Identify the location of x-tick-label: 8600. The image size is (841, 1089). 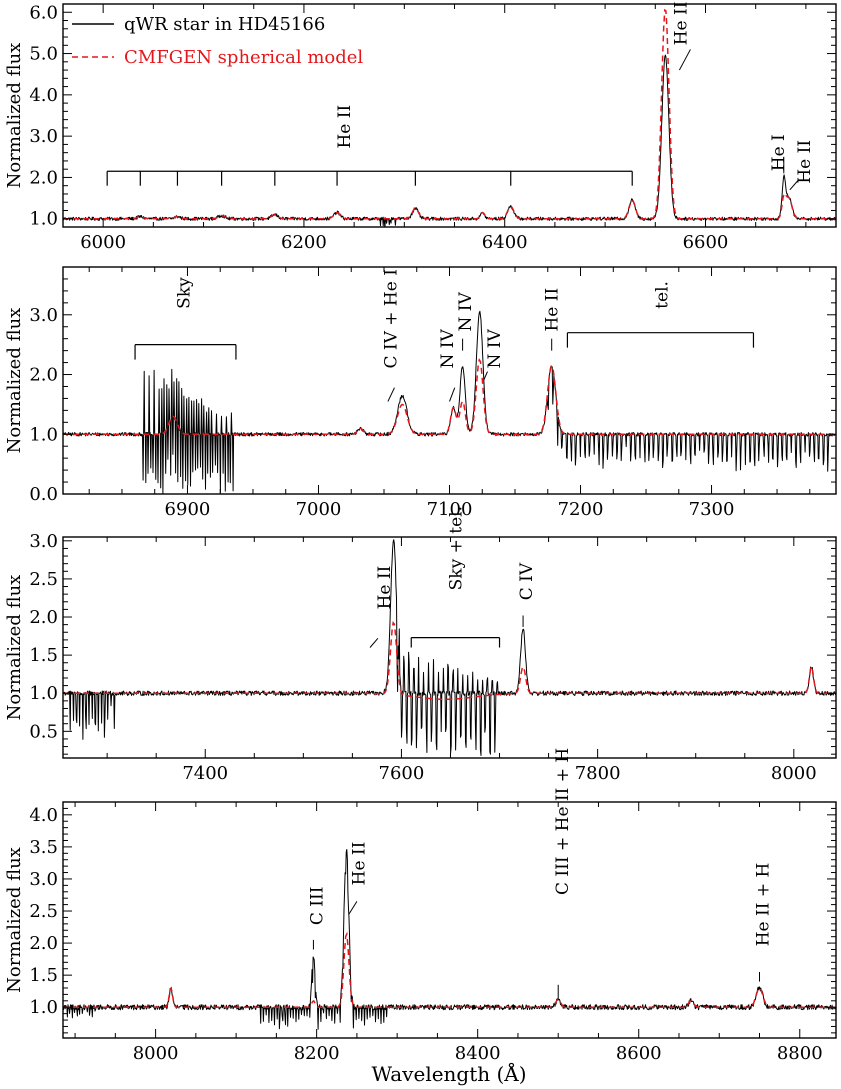
(639, 1053).